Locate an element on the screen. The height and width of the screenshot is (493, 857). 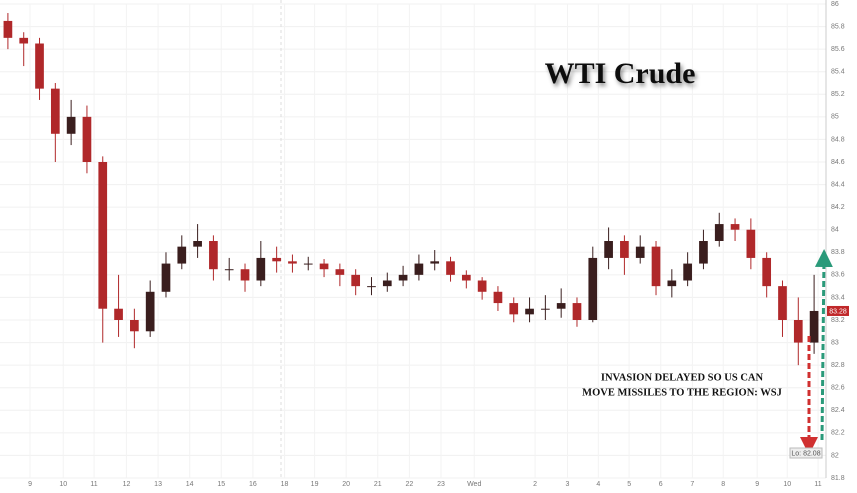
y-tick-label: 82.2 is located at coordinates (838, 433).